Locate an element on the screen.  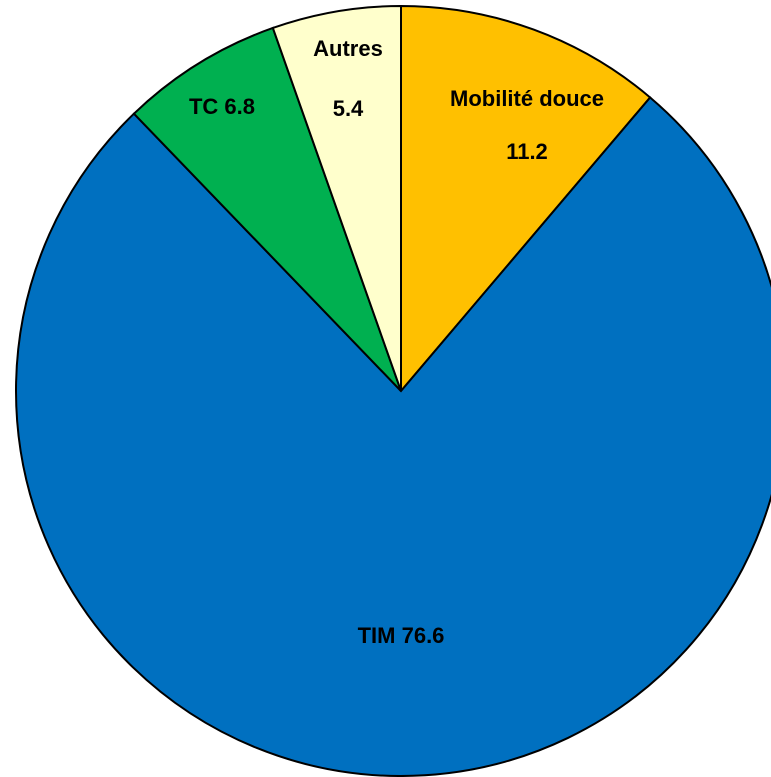
slice-value: 11.2 is located at coordinates (527, 151).